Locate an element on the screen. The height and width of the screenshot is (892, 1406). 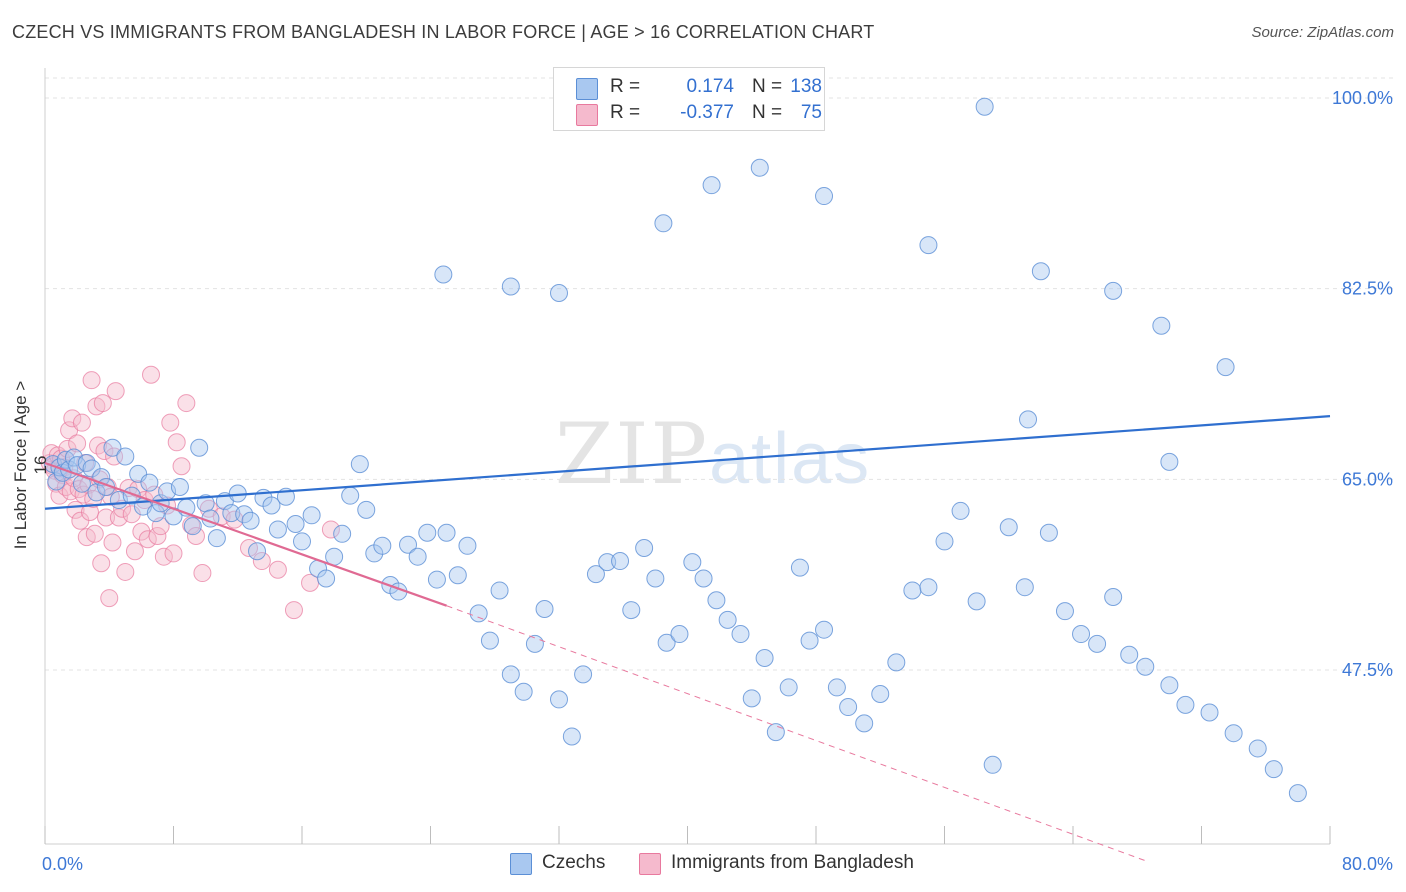
r-label: R = is located at coordinates (625, 86).